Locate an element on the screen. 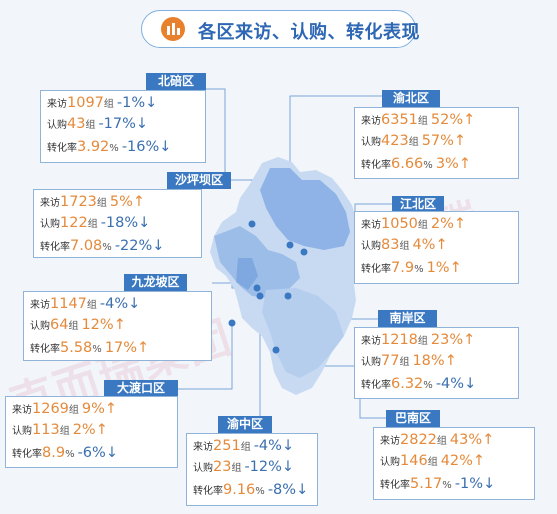 The width and height of the screenshot is (557, 514). change-value: 12% is located at coordinates (97, 325).